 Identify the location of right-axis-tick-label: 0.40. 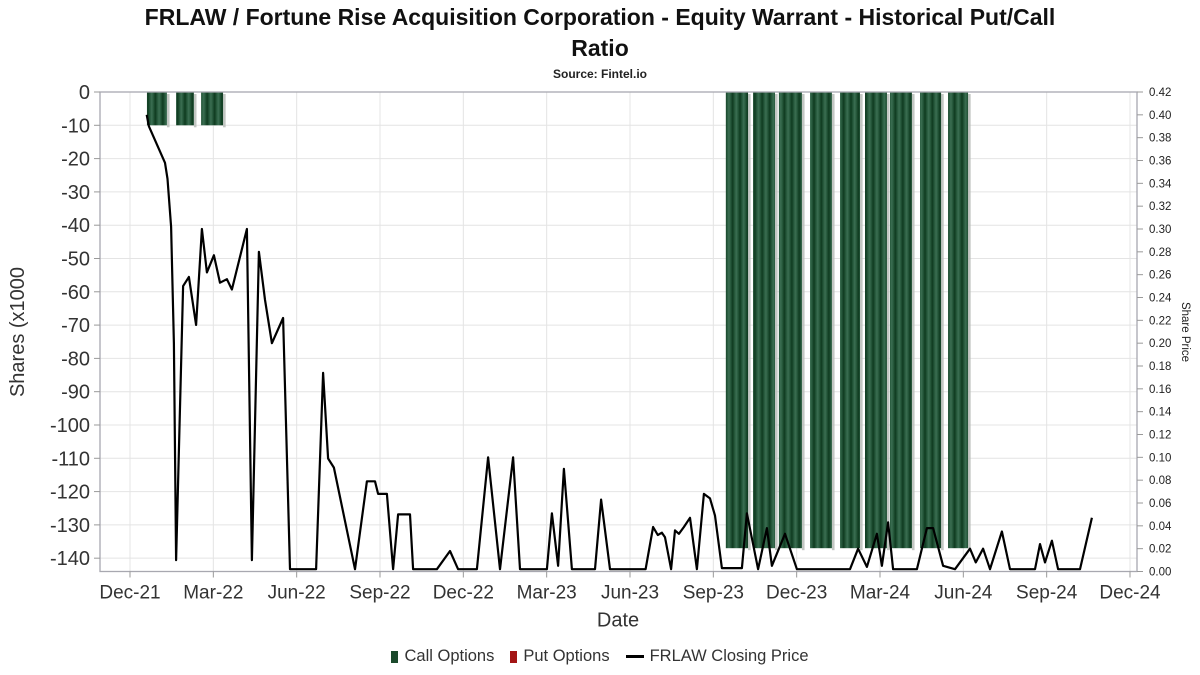
(1160, 116).